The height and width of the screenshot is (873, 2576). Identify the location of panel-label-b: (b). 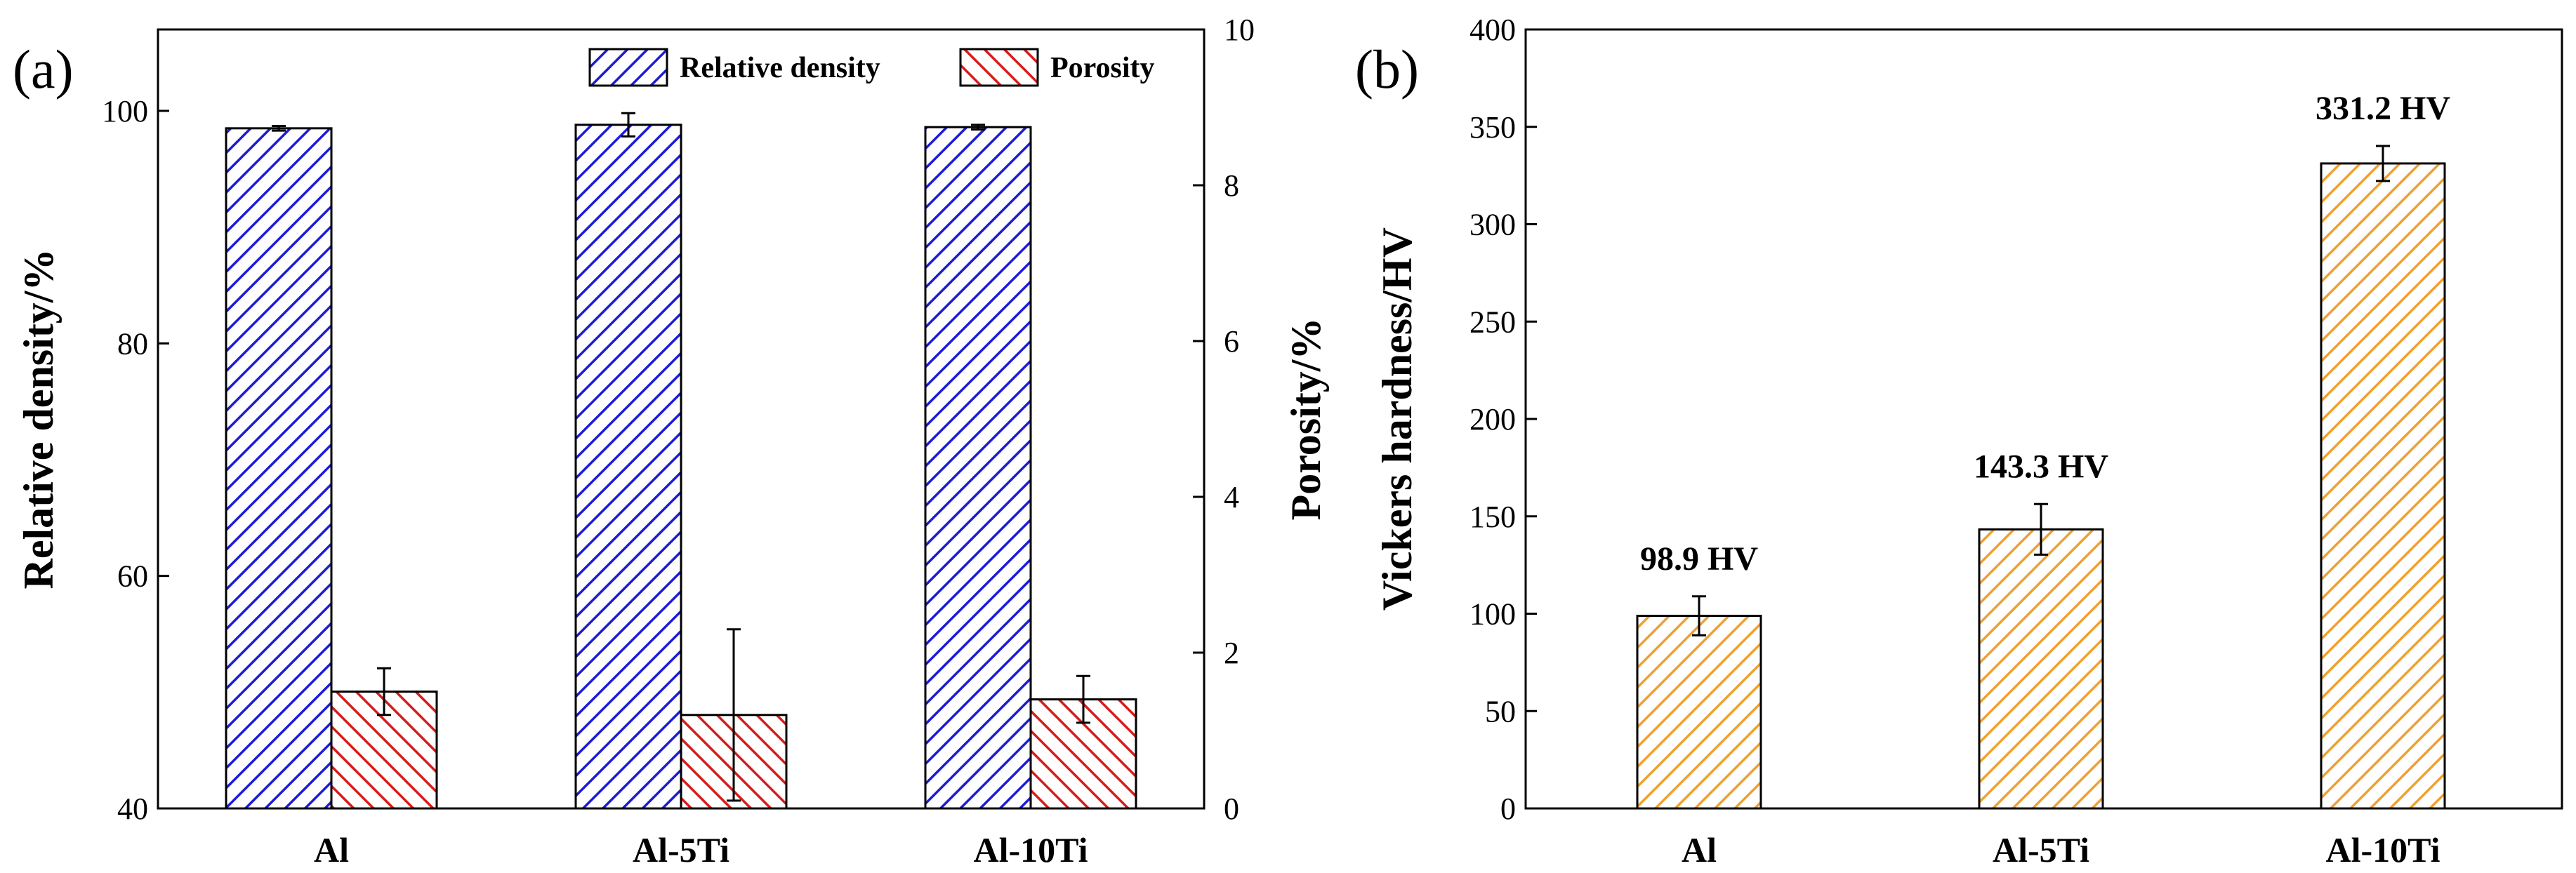
(1387, 69).